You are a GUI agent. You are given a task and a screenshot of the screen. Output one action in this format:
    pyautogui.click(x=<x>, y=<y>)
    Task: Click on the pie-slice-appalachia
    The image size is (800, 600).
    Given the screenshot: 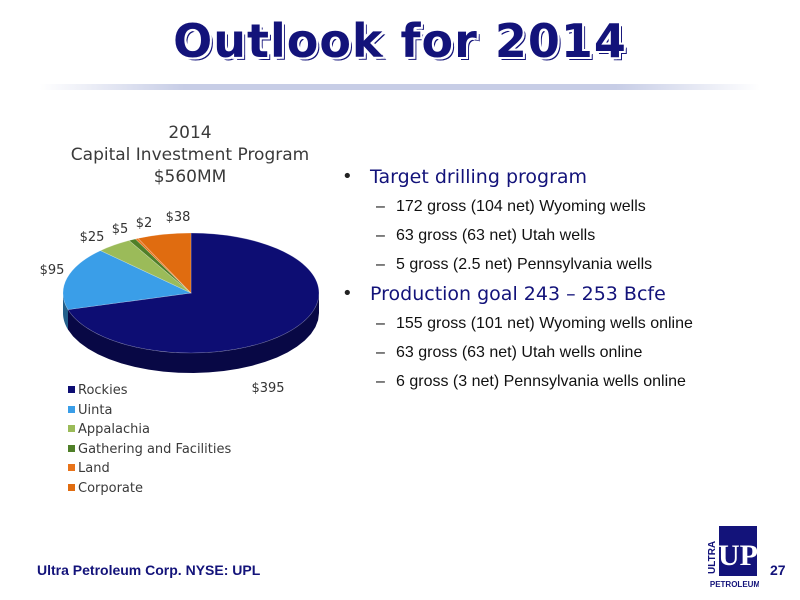 What is the action you would take?
    pyautogui.click(x=145, y=267)
    